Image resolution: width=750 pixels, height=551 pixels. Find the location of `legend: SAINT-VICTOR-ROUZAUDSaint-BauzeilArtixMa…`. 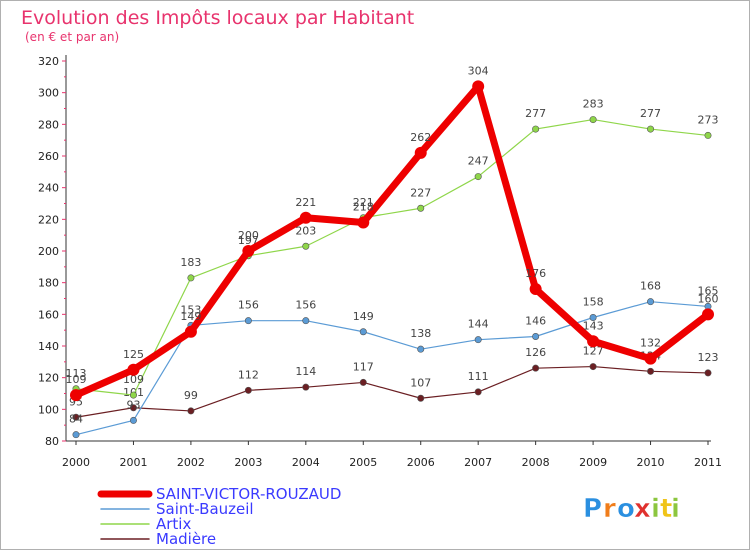

legend: SAINT-VICTOR-ROUZAUDSaint-BauzeilArtixMa… is located at coordinates (219, 516).